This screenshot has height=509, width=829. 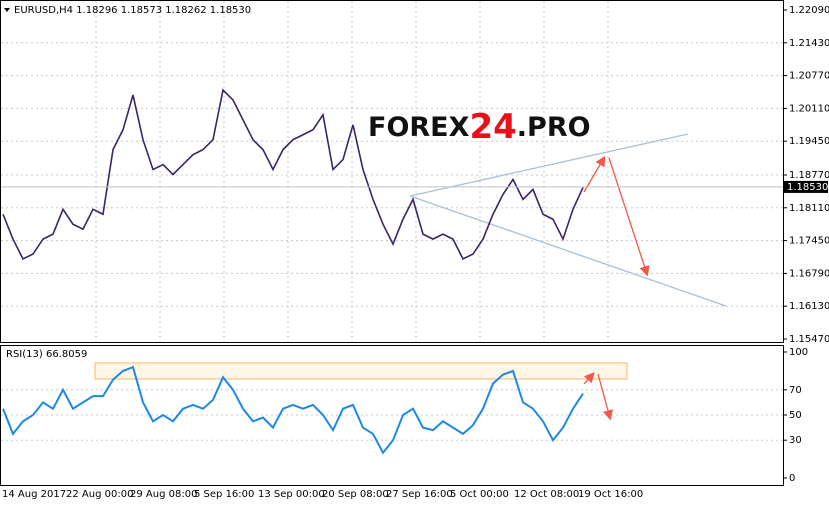 What do you see at coordinates (795, 415) in the screenshot?
I see `y-tick-label: 50` at bounding box center [795, 415].